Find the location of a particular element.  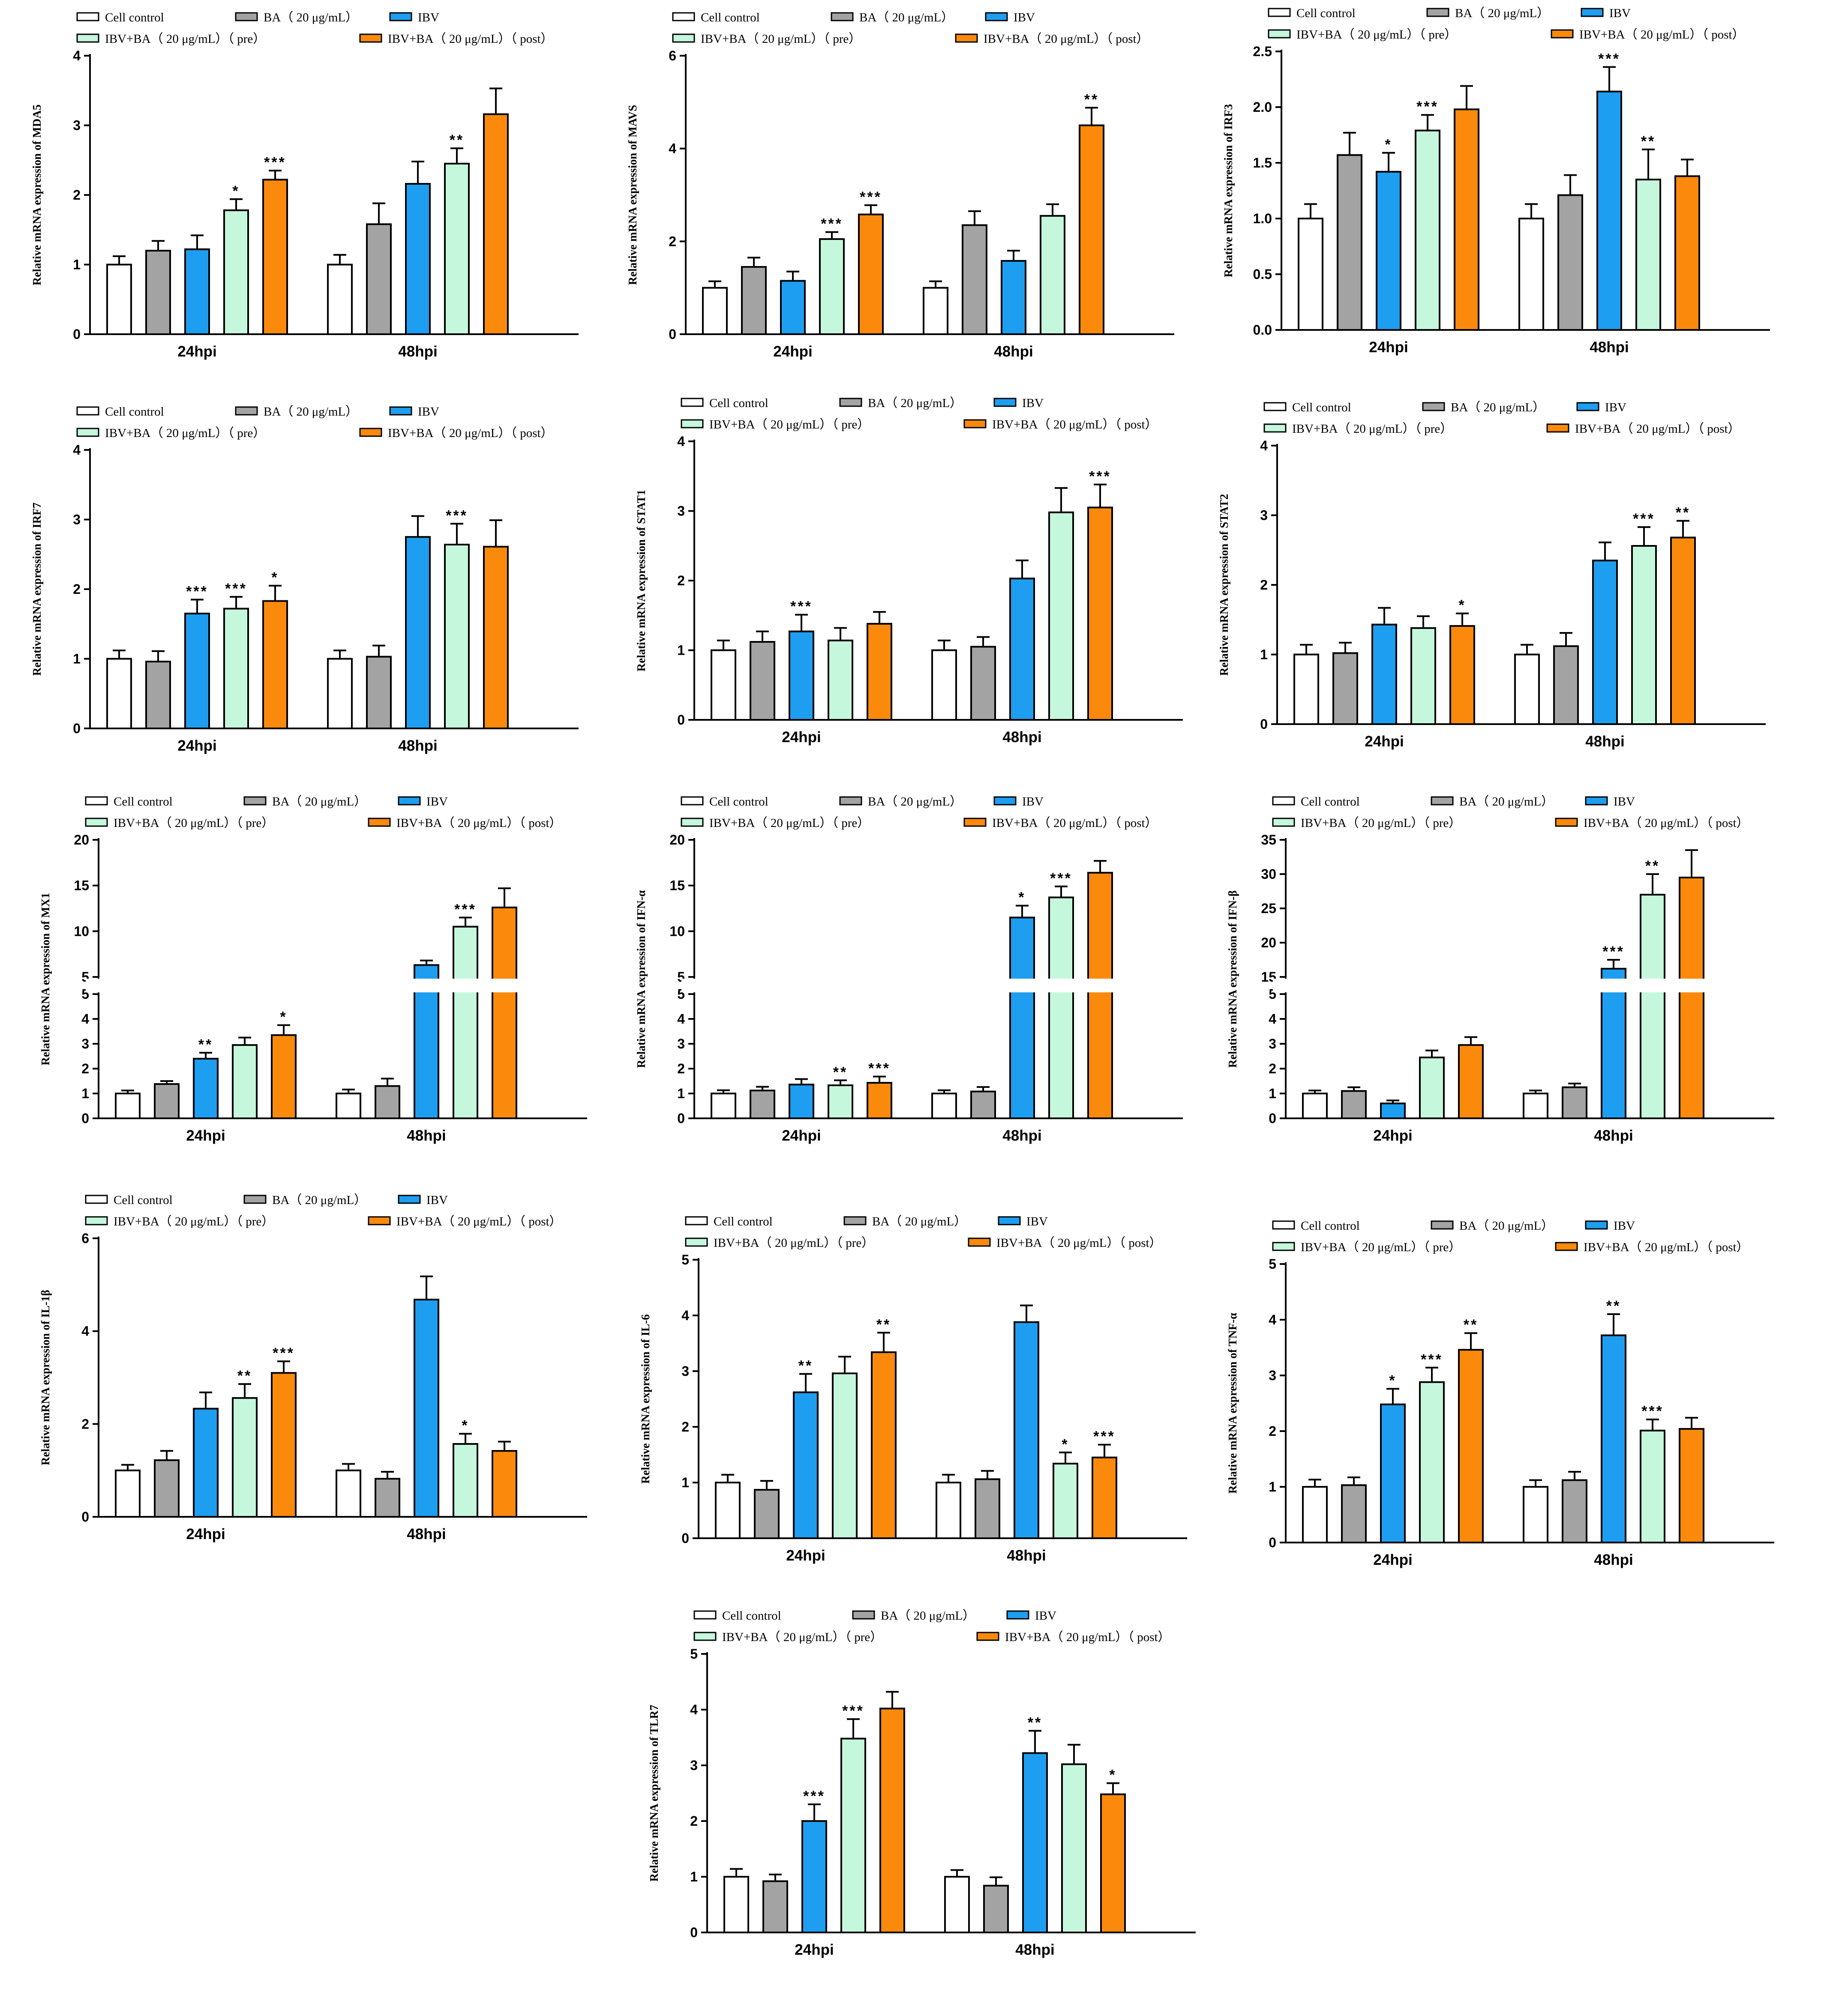

y-tick-label: 5 is located at coordinates (694, 1654).